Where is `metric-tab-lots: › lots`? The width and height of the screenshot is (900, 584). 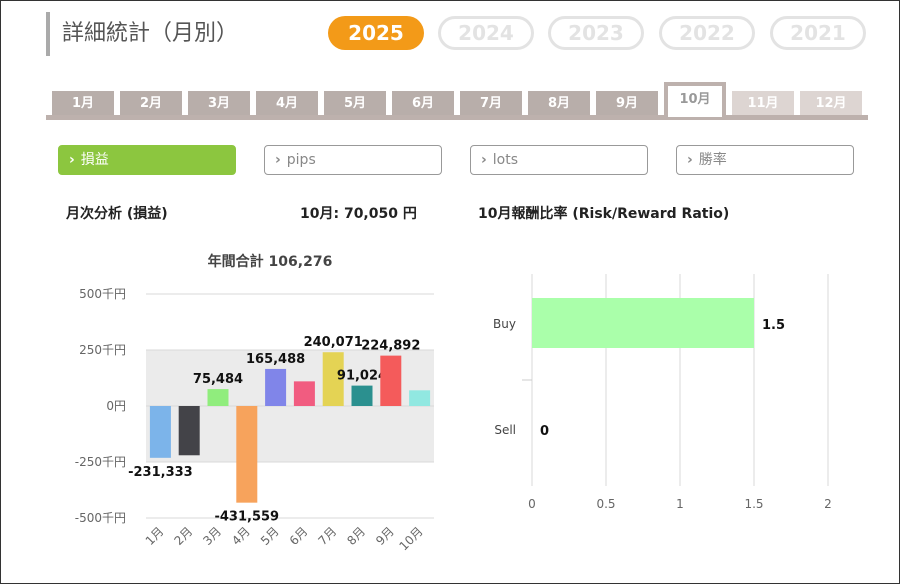
metric-tab-lots: › lots is located at coordinates (559, 160).